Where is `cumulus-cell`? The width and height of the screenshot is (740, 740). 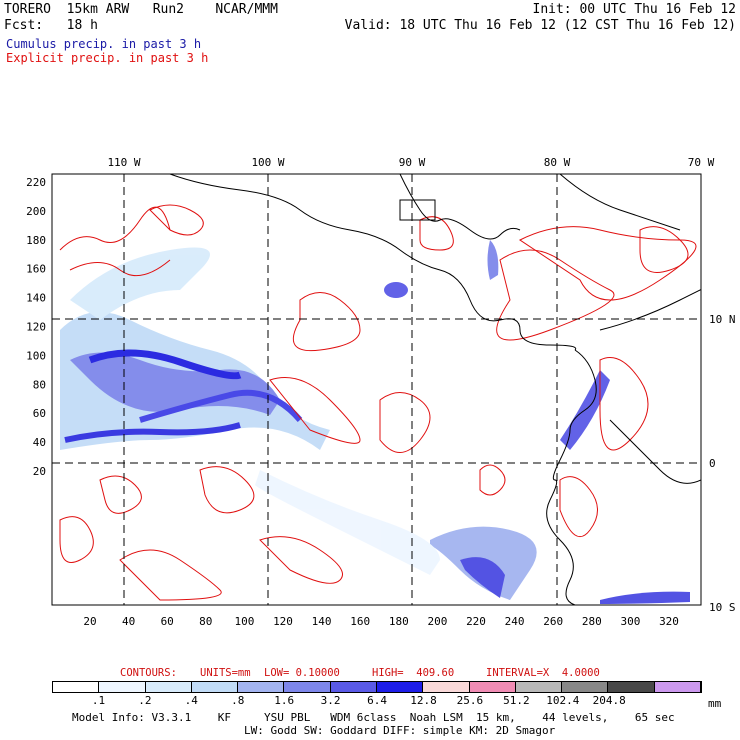 cumulus-cell is located at coordinates (396, 290).